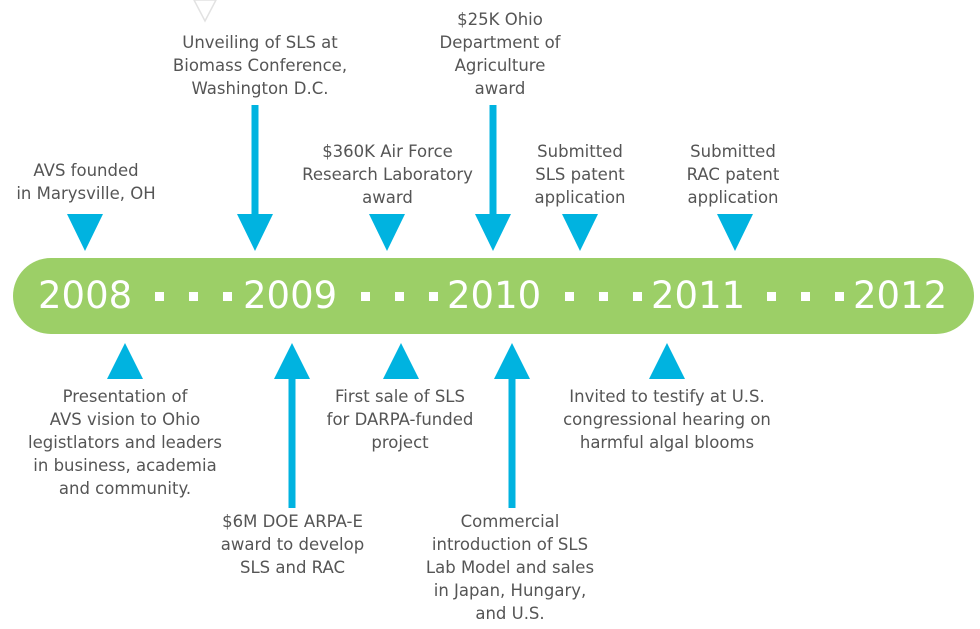 The image size is (980, 629). What do you see at coordinates (86, 182) in the screenshot?
I see `event-avs-founded: AVS founded in Marysville, OH` at bounding box center [86, 182].